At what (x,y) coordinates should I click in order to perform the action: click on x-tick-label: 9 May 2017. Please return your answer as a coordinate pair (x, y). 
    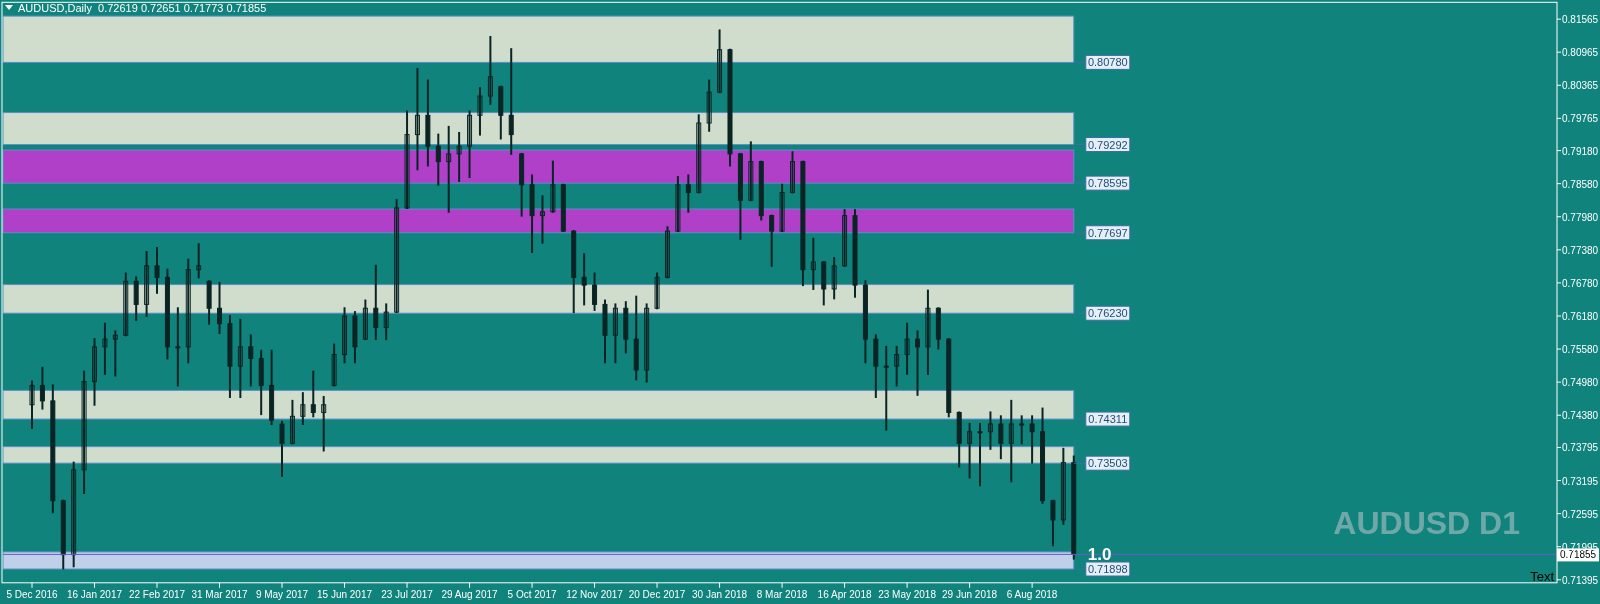
    Looking at the image, I should click on (282, 594).